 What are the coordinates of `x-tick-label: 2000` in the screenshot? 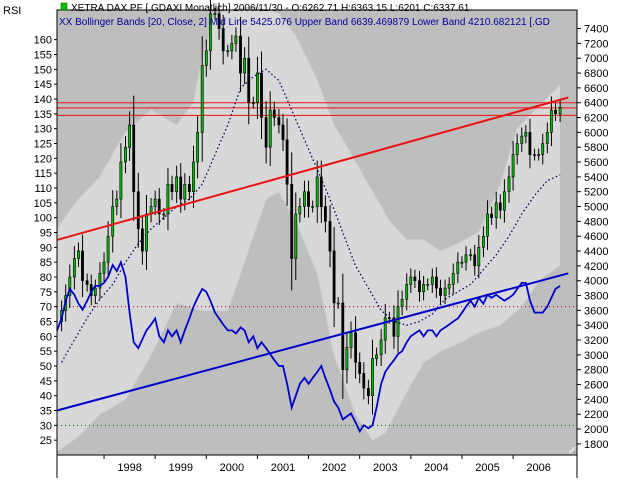 It's located at (232, 468).